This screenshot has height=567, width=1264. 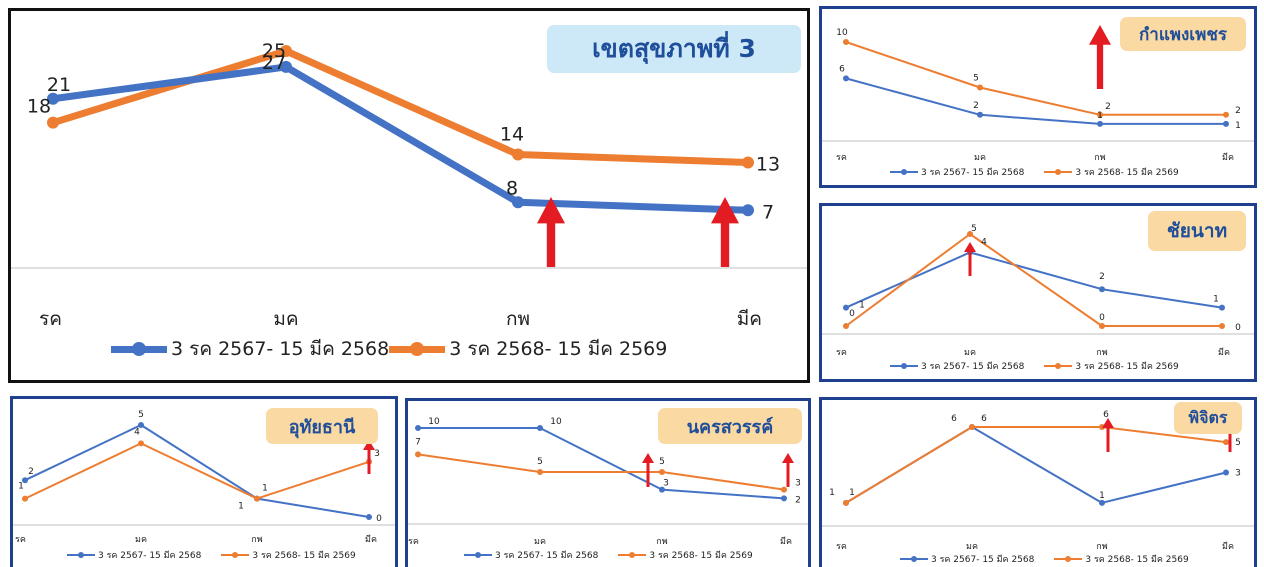 What do you see at coordinates (674, 49) in the screenshot?
I see `chart-title-badge: เขตสุขภาพที่ 3` at bounding box center [674, 49].